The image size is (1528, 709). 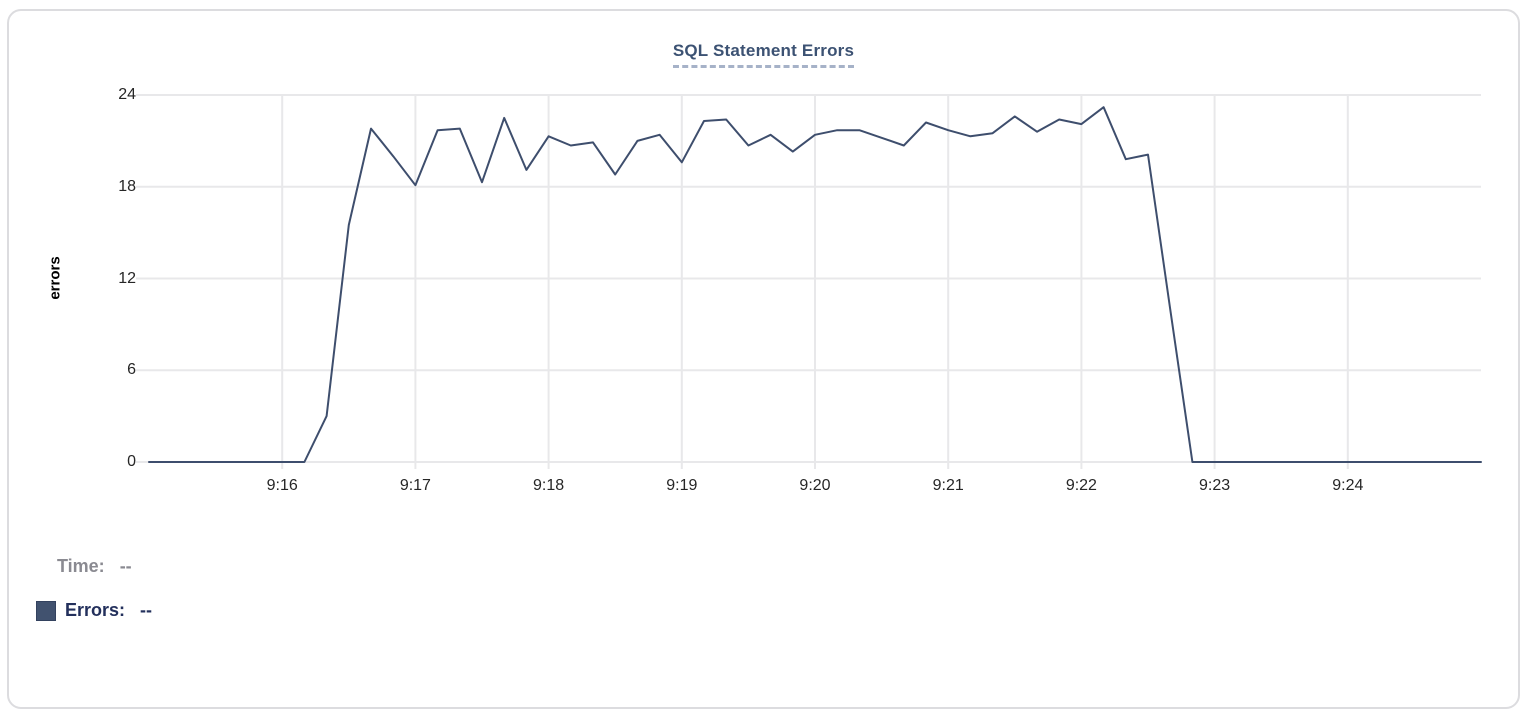 What do you see at coordinates (146, 610) in the screenshot?
I see `tooltip-errors-value: --` at bounding box center [146, 610].